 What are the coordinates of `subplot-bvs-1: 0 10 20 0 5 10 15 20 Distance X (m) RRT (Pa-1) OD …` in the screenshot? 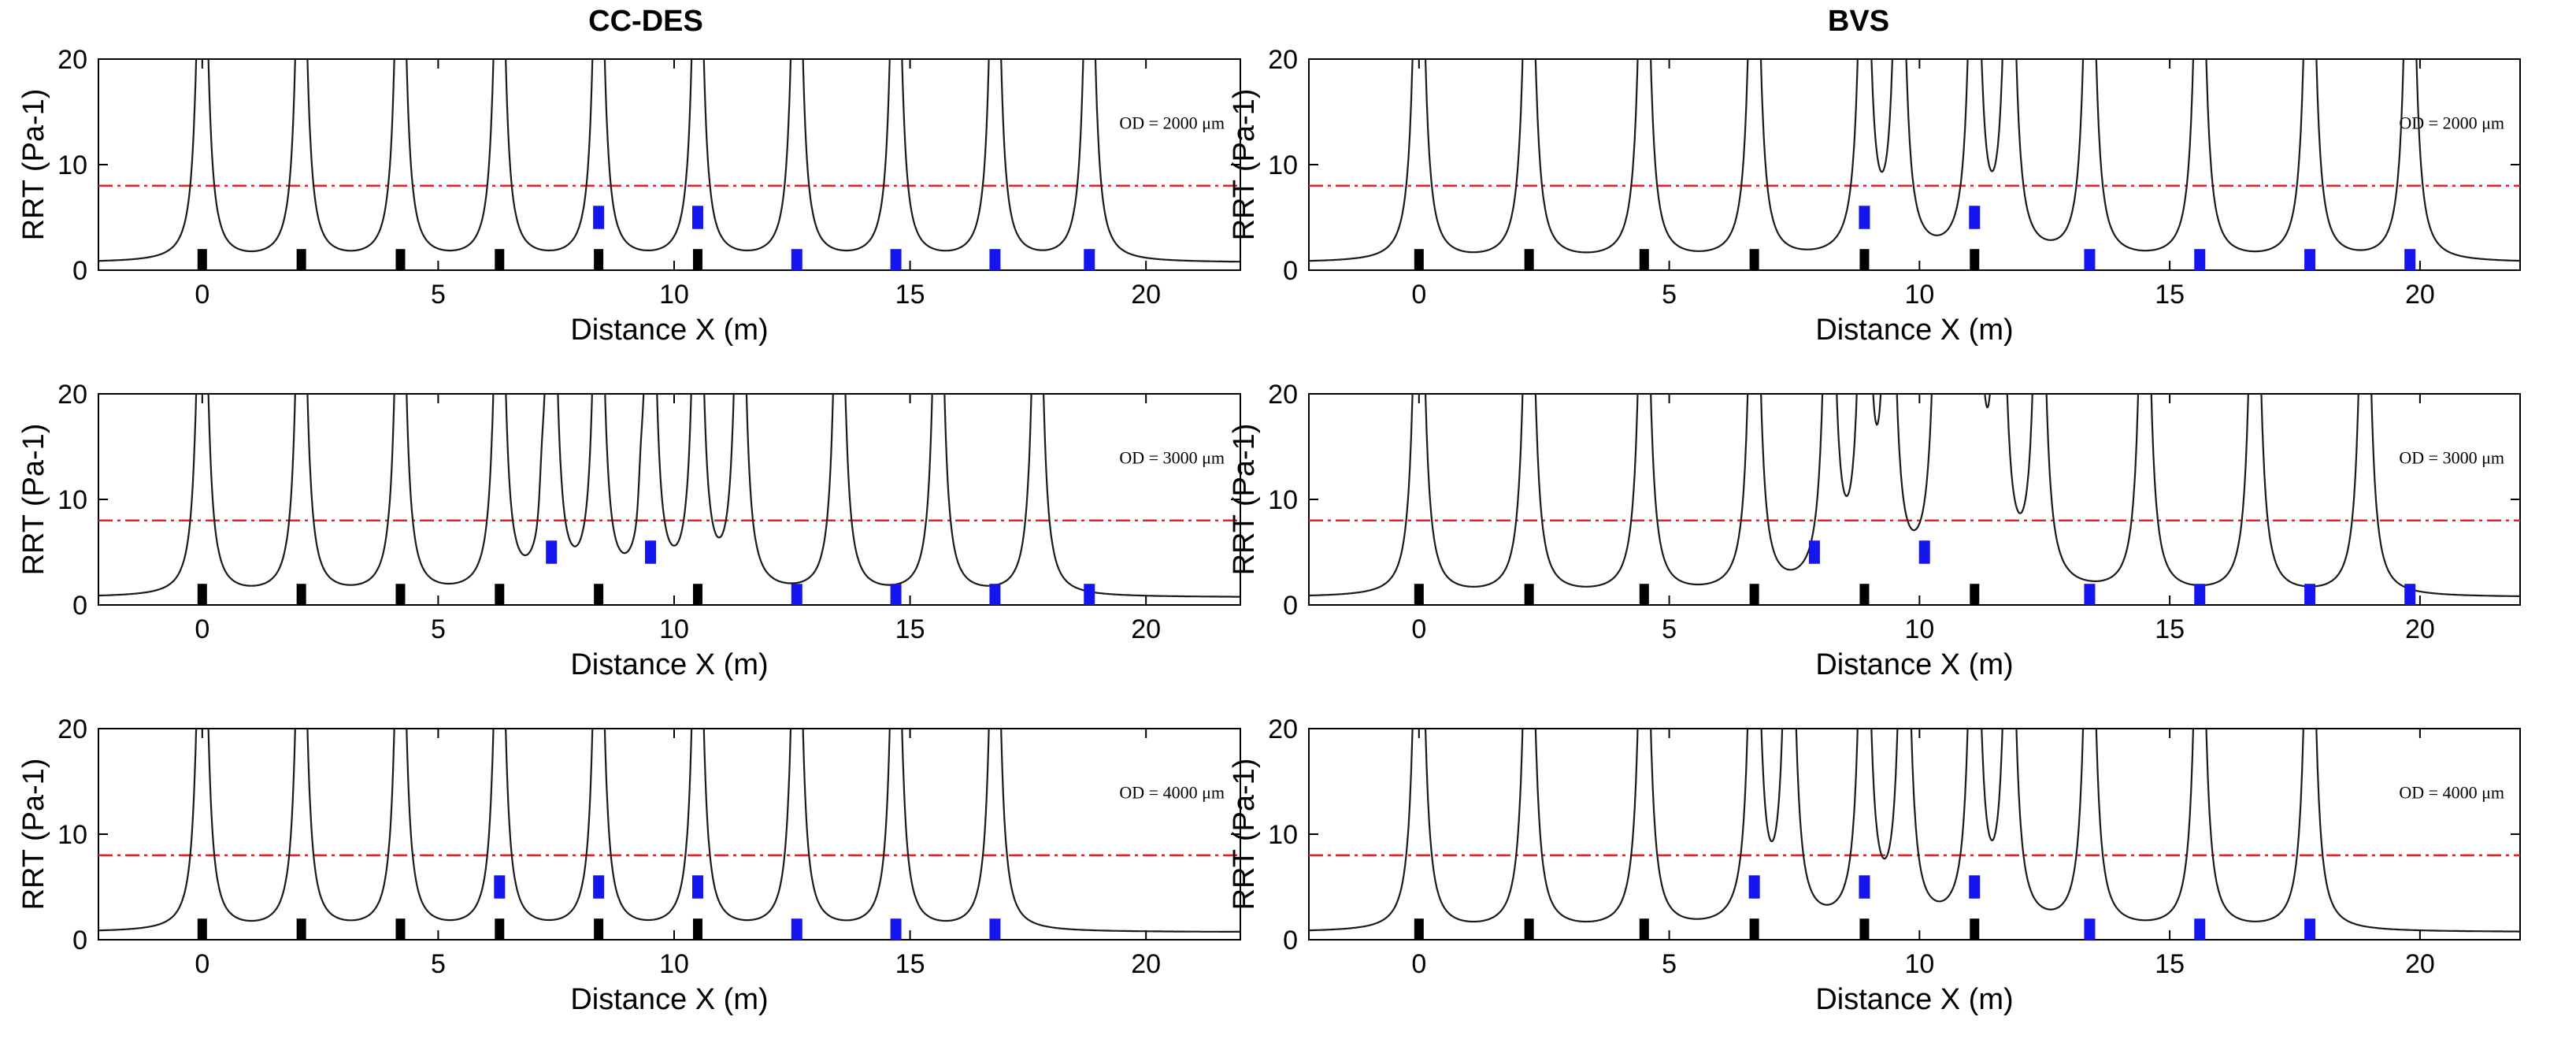 It's located at (1874, 196).